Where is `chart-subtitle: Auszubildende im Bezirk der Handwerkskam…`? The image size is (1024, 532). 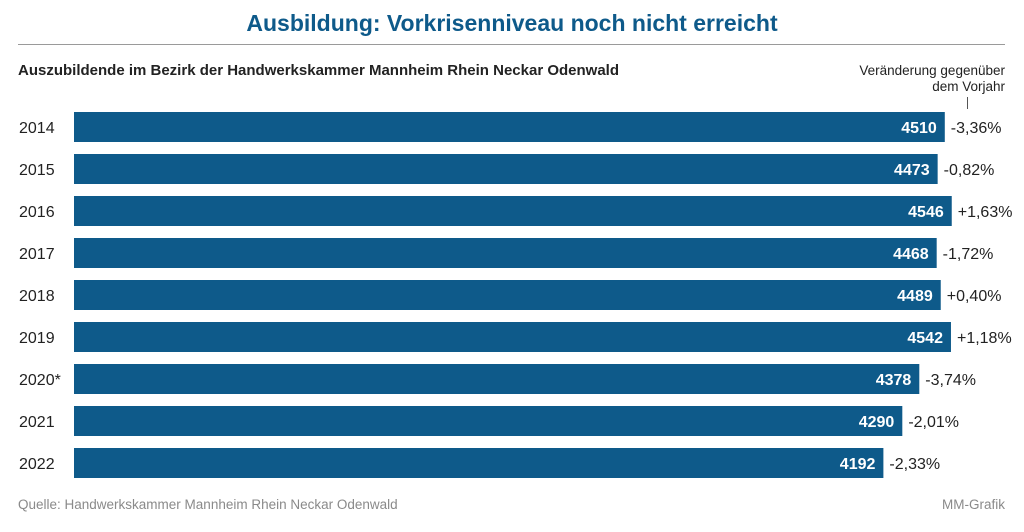
chart-subtitle: Auszubildende im Bezirk der Handwerkskam… is located at coordinates (319, 70).